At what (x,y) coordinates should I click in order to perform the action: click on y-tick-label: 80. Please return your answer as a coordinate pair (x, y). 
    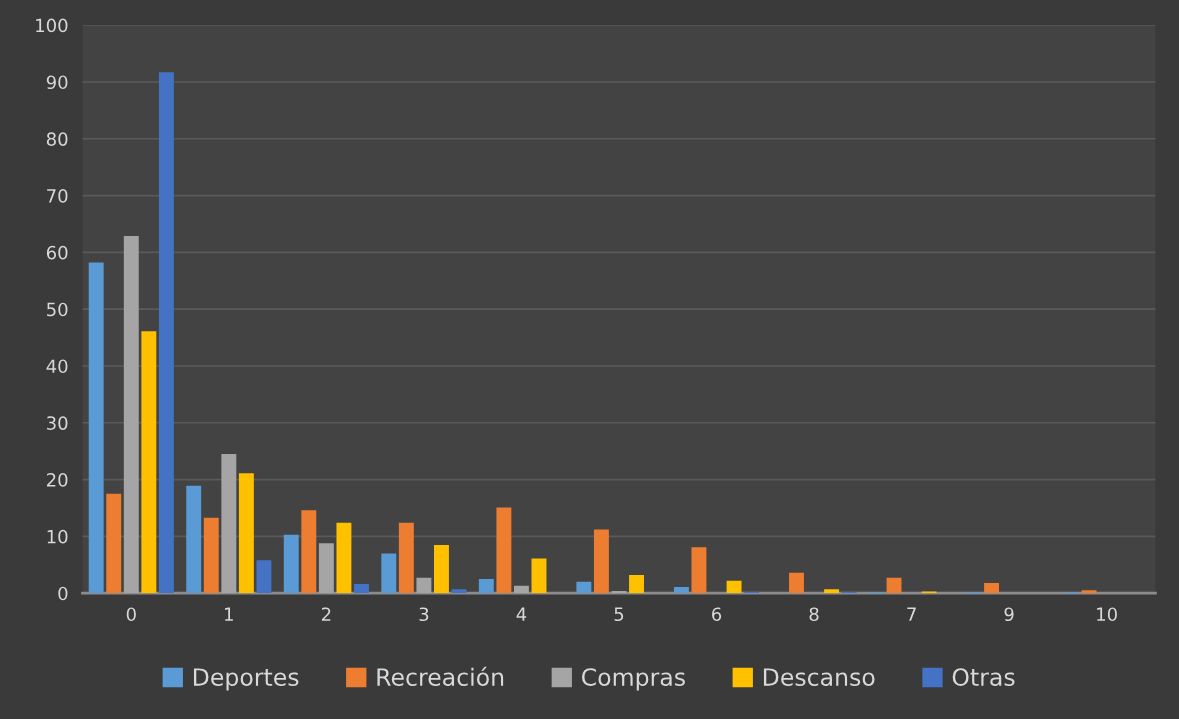
    Looking at the image, I should click on (57, 139).